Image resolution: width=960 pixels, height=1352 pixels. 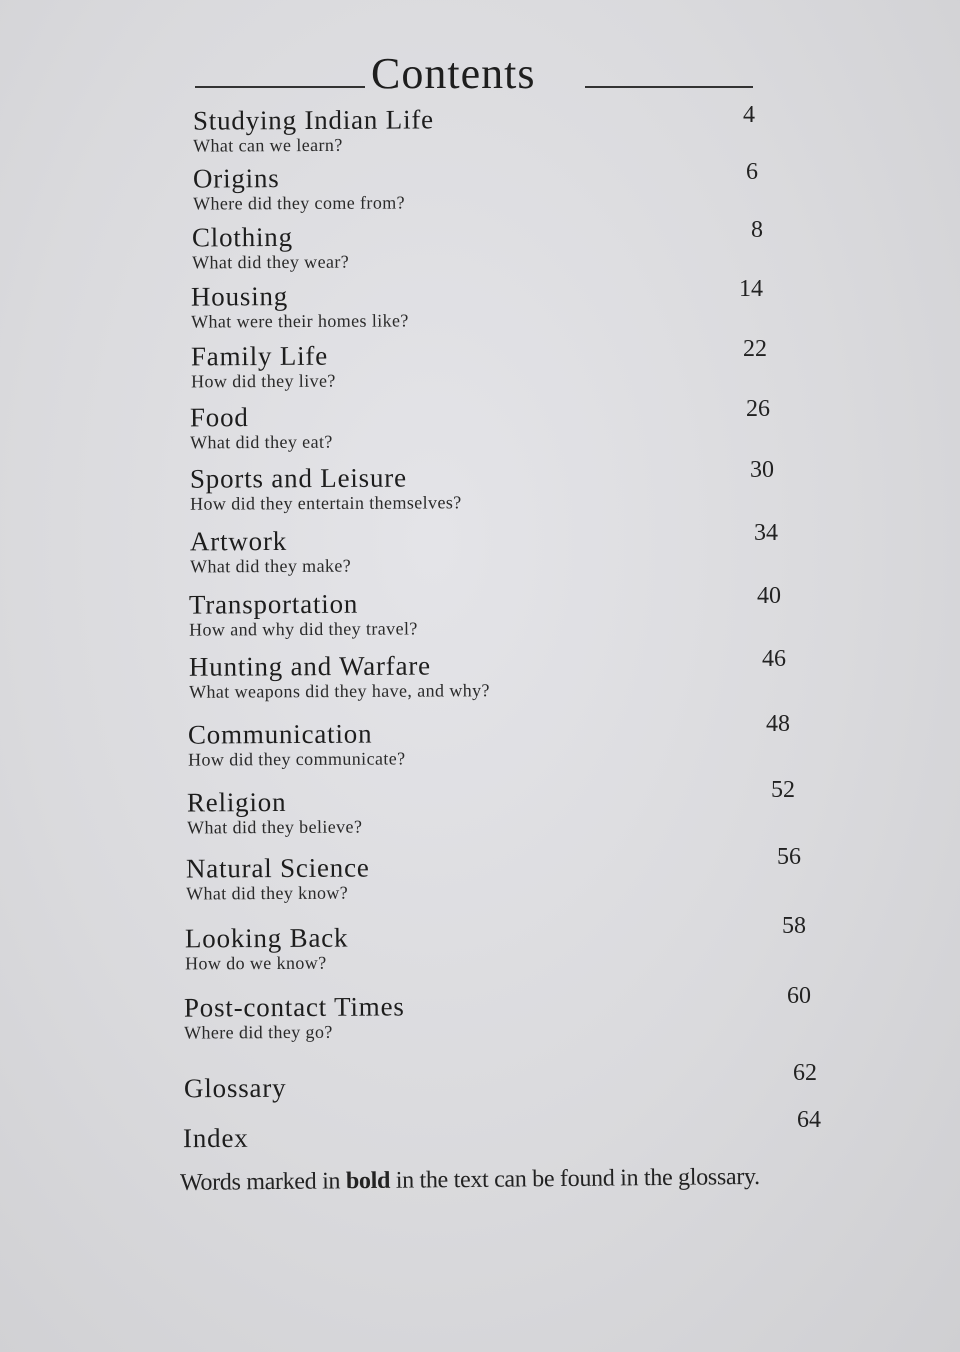 I want to click on entry-subtitle: Where did they come from?, so click(x=299, y=203).